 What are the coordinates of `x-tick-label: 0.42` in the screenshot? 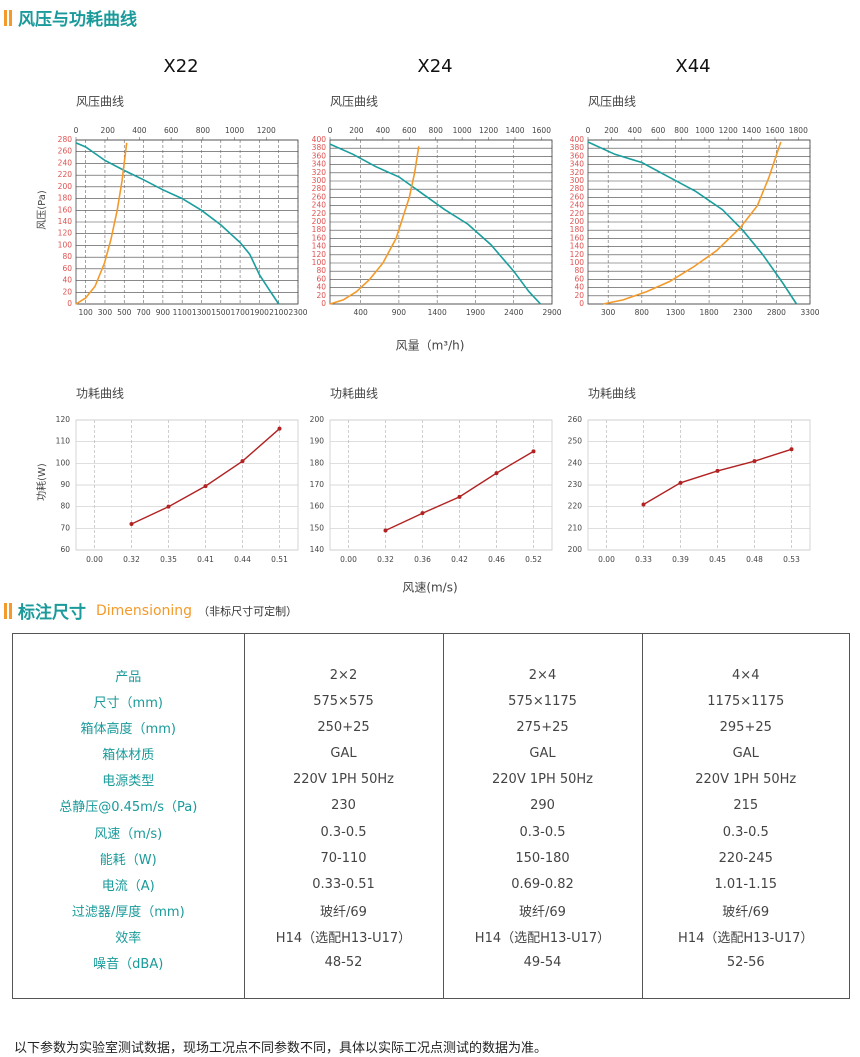 It's located at (459, 559).